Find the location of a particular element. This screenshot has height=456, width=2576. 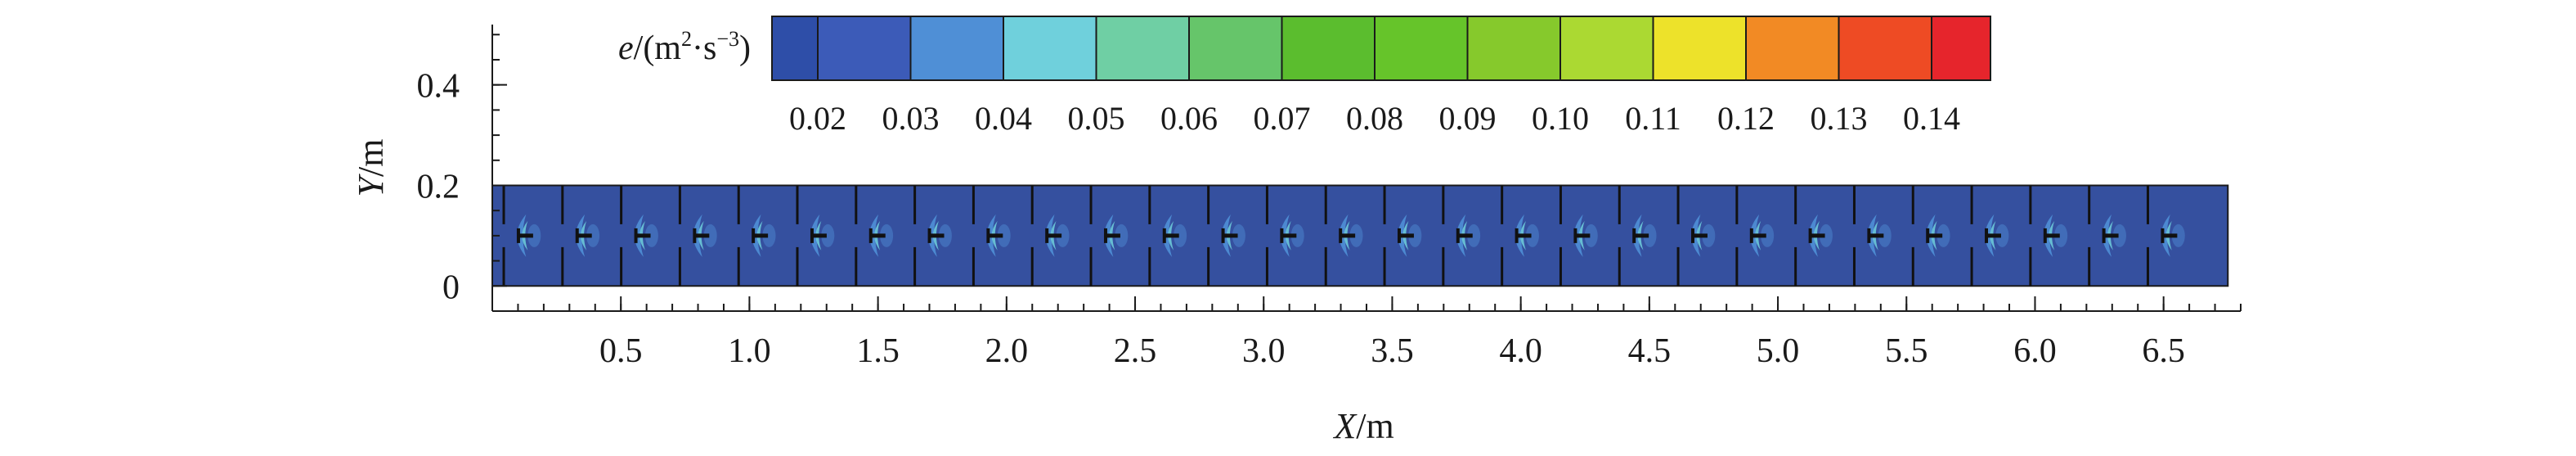

x-tick-label: 1.5 is located at coordinates (878, 351).